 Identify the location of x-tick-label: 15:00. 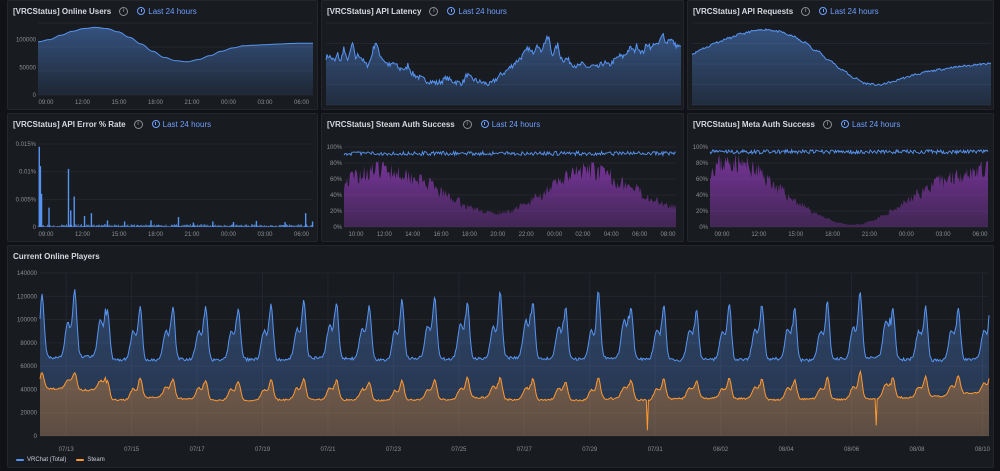
(119, 103).